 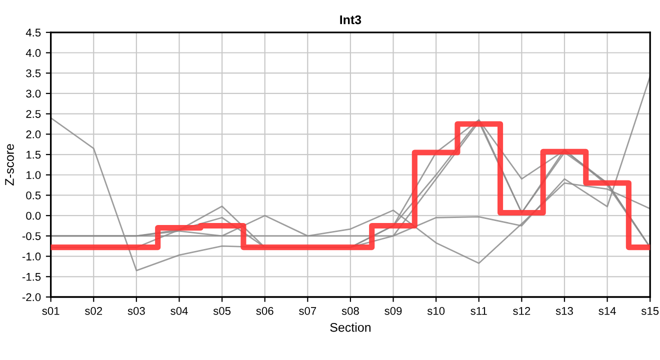 What do you see at coordinates (350, 311) in the screenshot?
I see `x-tick-label: s08` at bounding box center [350, 311].